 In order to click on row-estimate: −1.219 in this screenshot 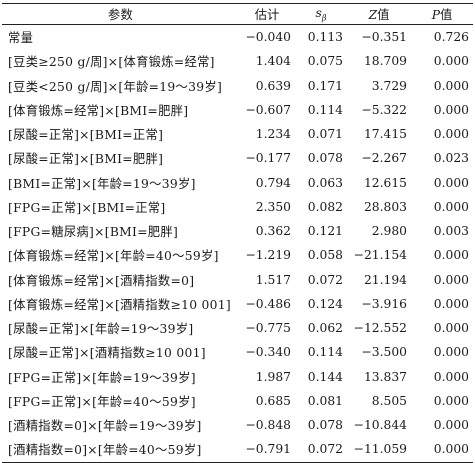, I will do `click(268, 255)`.